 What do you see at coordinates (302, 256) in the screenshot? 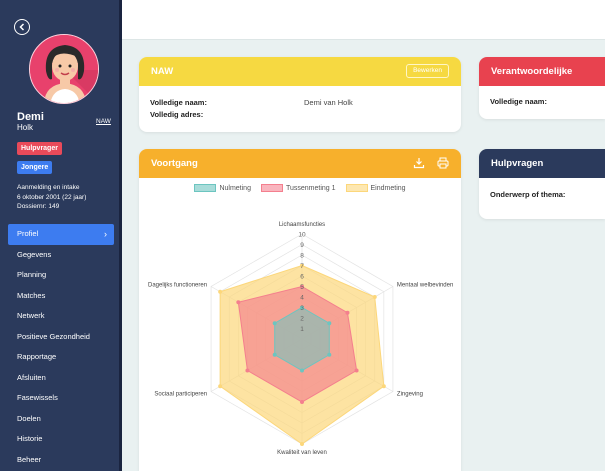
I see `tick-label: 8` at bounding box center [302, 256].